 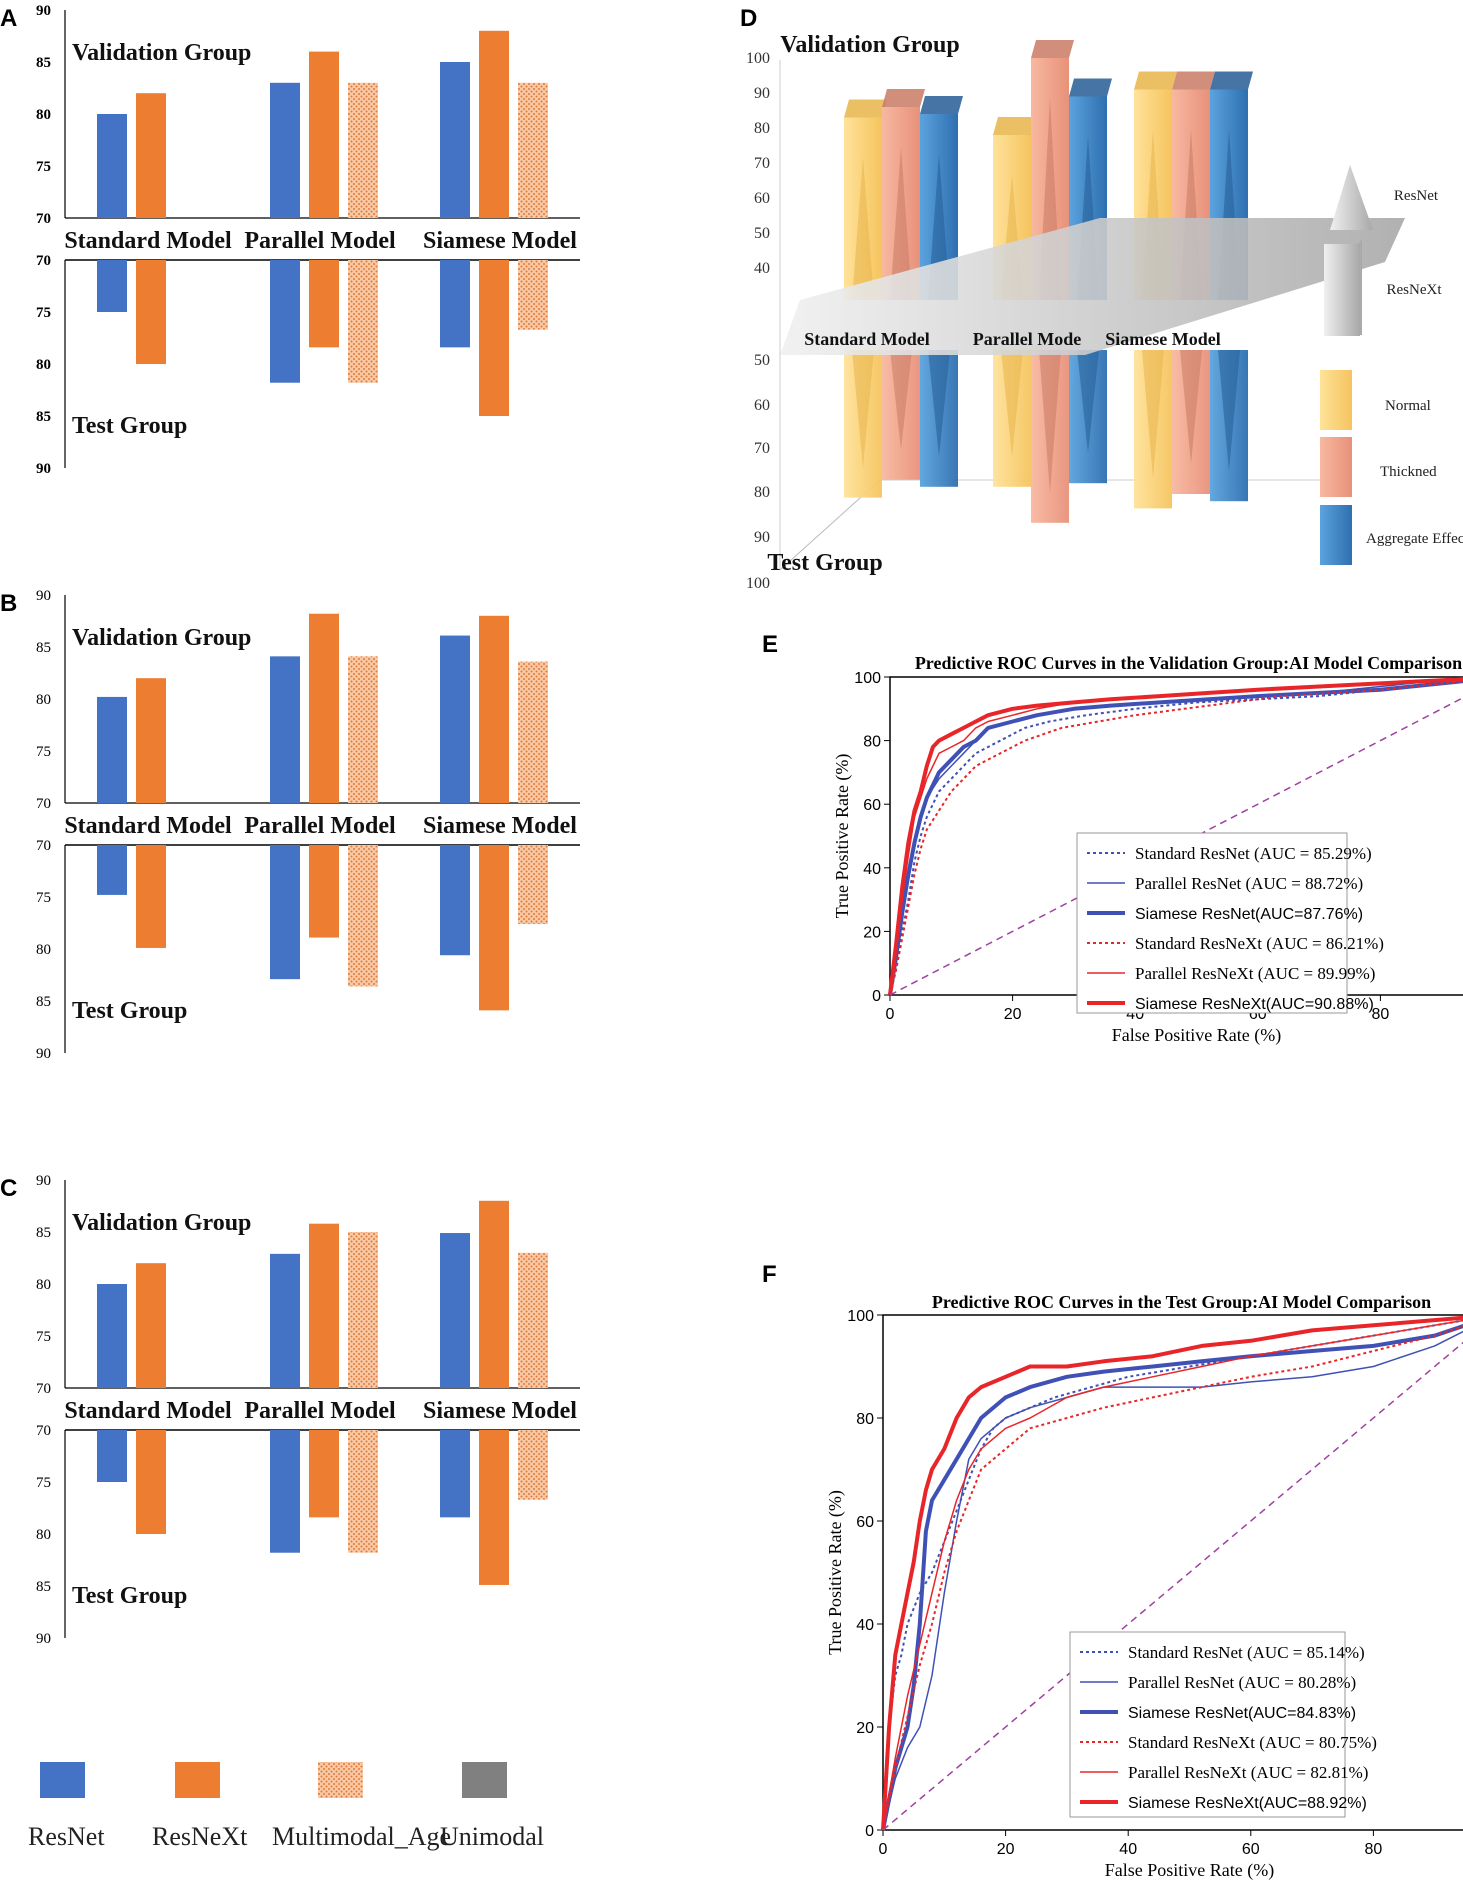 I want to click on category-label: Parallel Mode, so click(x=1027, y=339).